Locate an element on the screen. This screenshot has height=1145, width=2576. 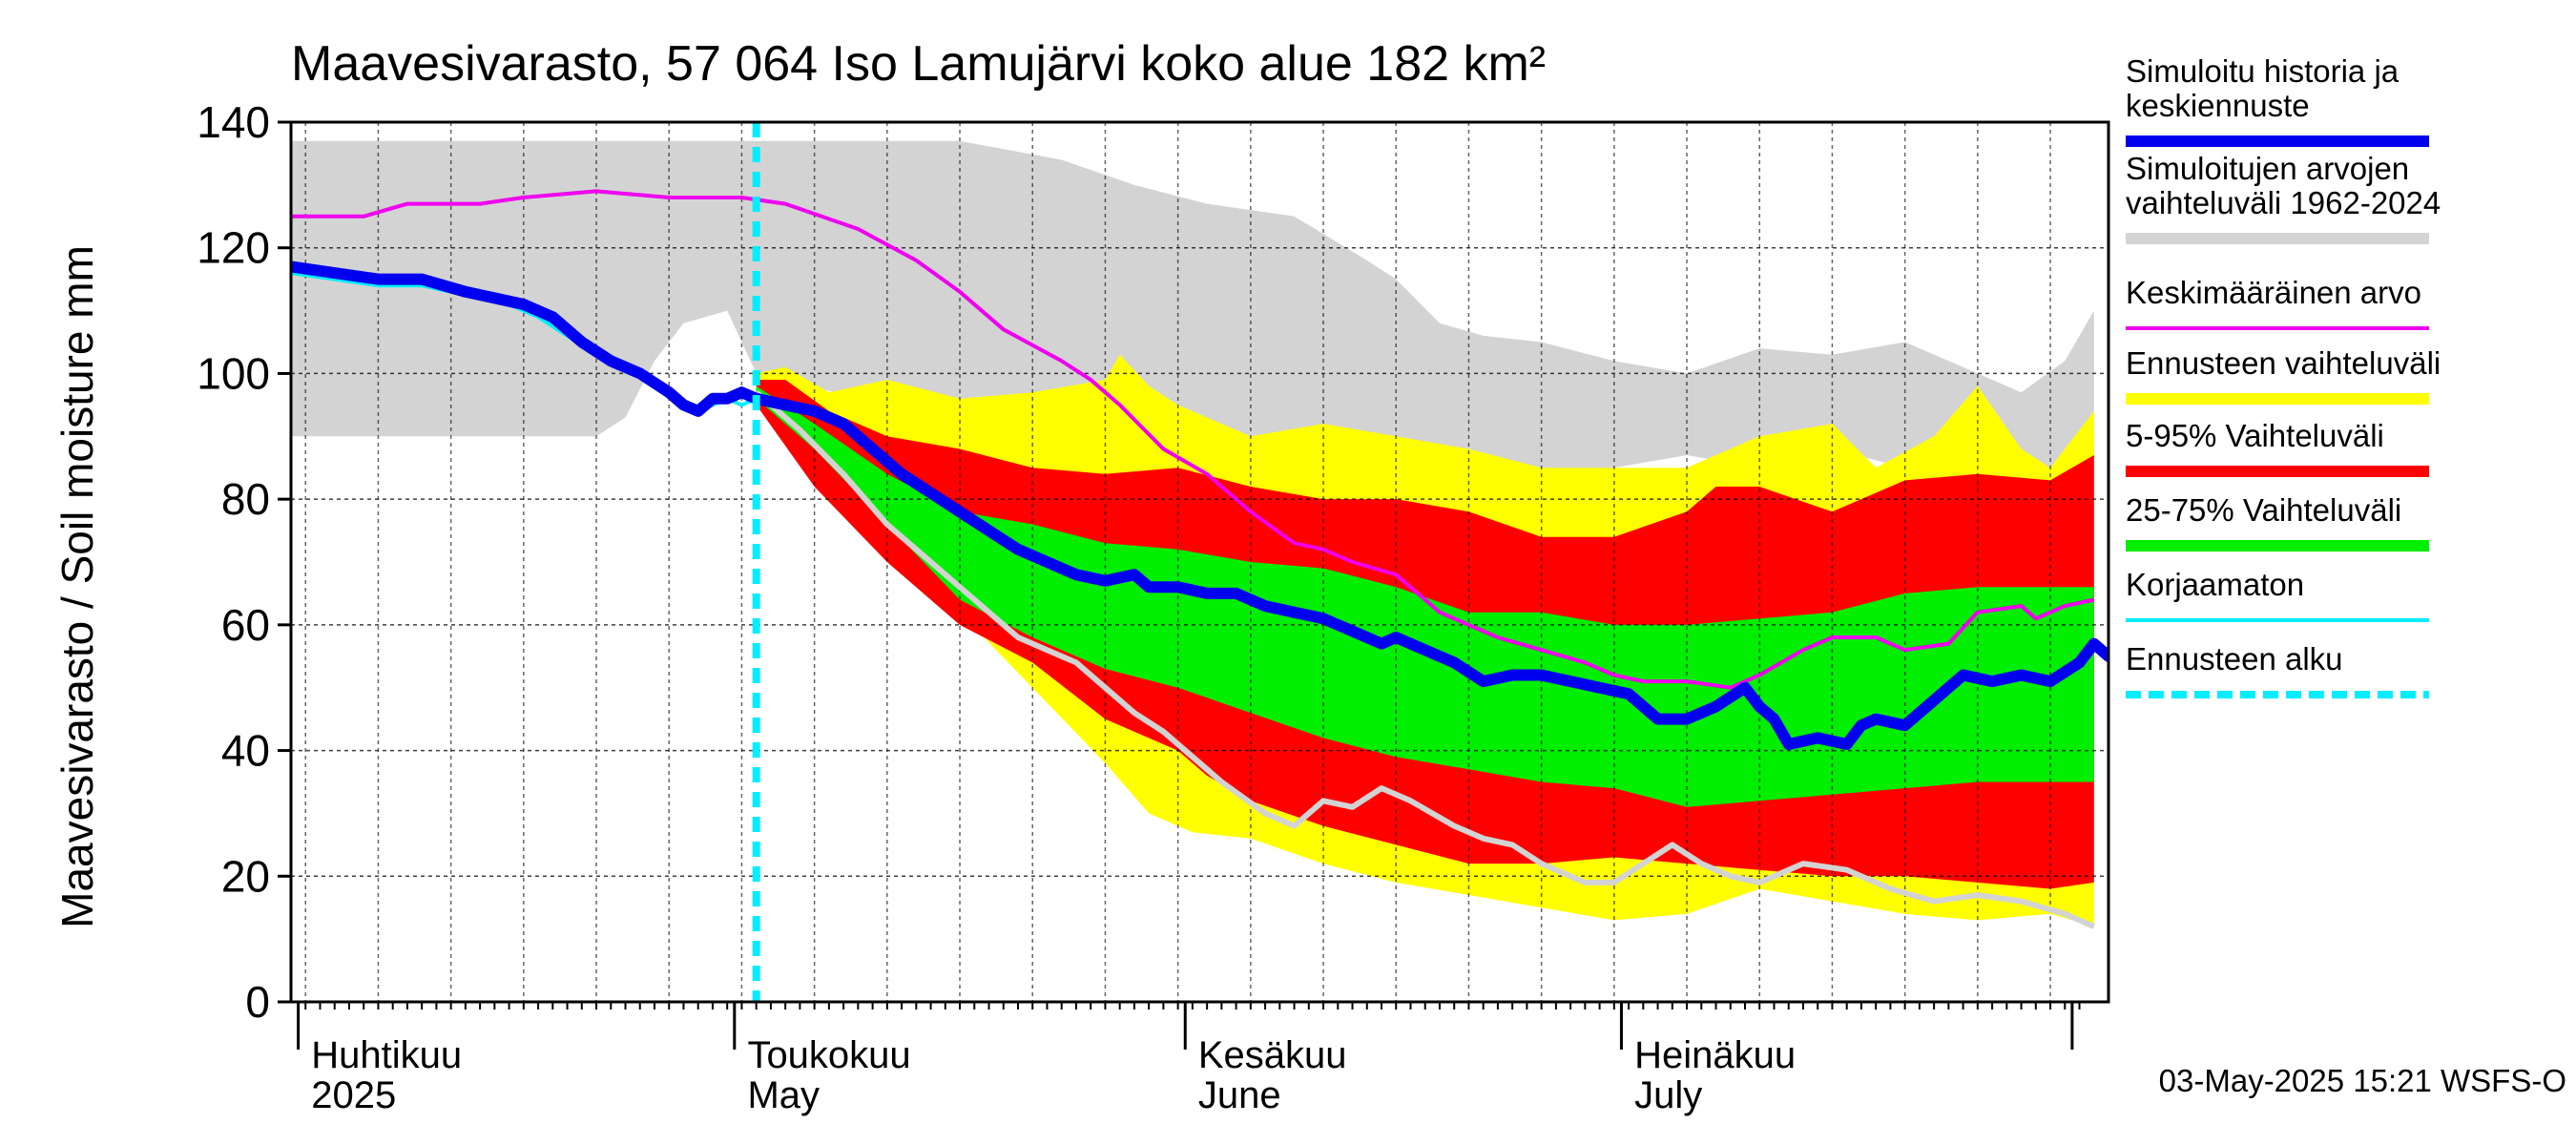
y-tick-label: 0 is located at coordinates (257, 1002).